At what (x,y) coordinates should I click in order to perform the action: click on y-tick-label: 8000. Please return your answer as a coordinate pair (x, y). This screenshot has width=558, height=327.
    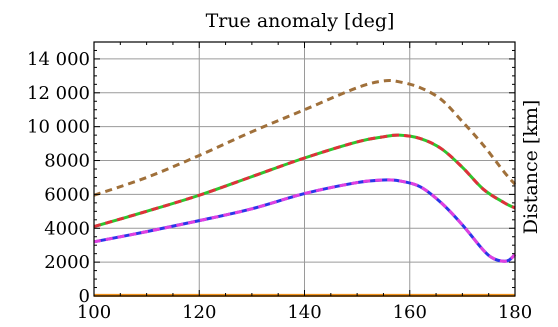
    Looking at the image, I should click on (67, 161).